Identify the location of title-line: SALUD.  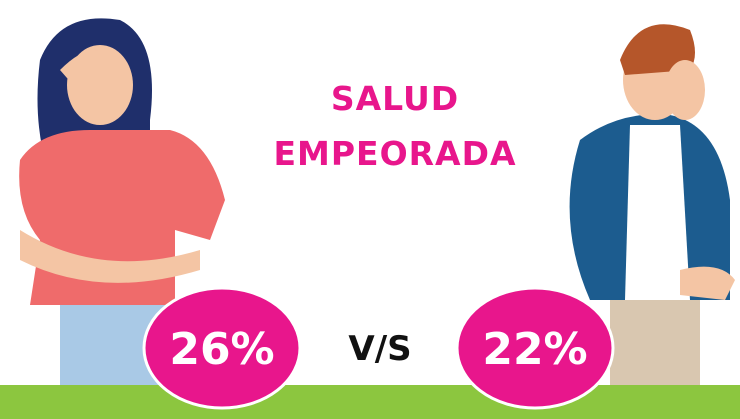
(395, 98).